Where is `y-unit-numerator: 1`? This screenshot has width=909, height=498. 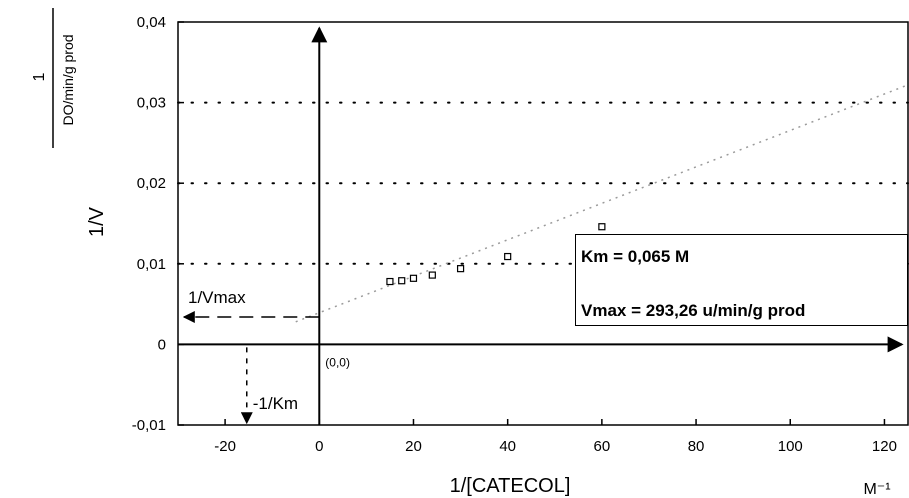 y-unit-numerator: 1 is located at coordinates (39, 76).